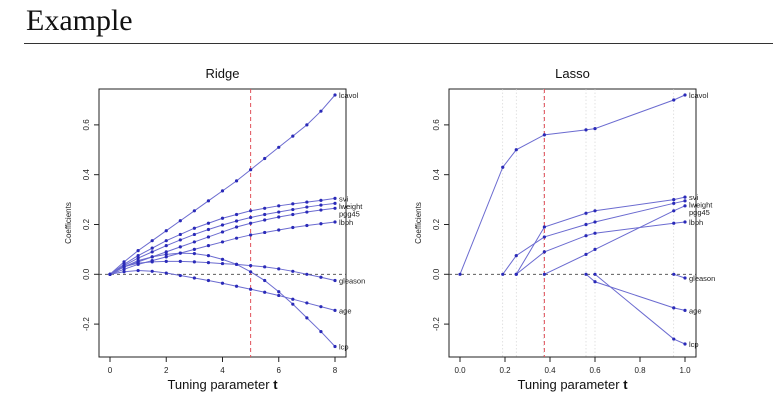 The width and height of the screenshot is (773, 415). What do you see at coordinates (86, 125) in the screenshot?
I see `y-tick-label: 0.6` at bounding box center [86, 125].